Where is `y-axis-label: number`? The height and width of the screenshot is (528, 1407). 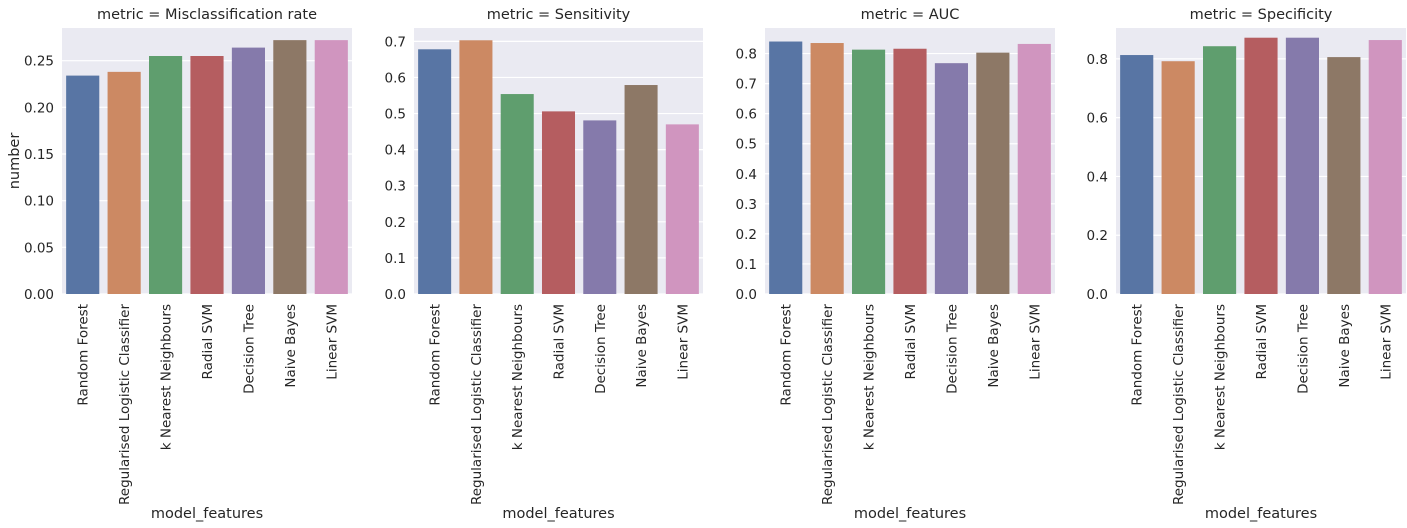
y-axis-label: number is located at coordinates (15, 161).